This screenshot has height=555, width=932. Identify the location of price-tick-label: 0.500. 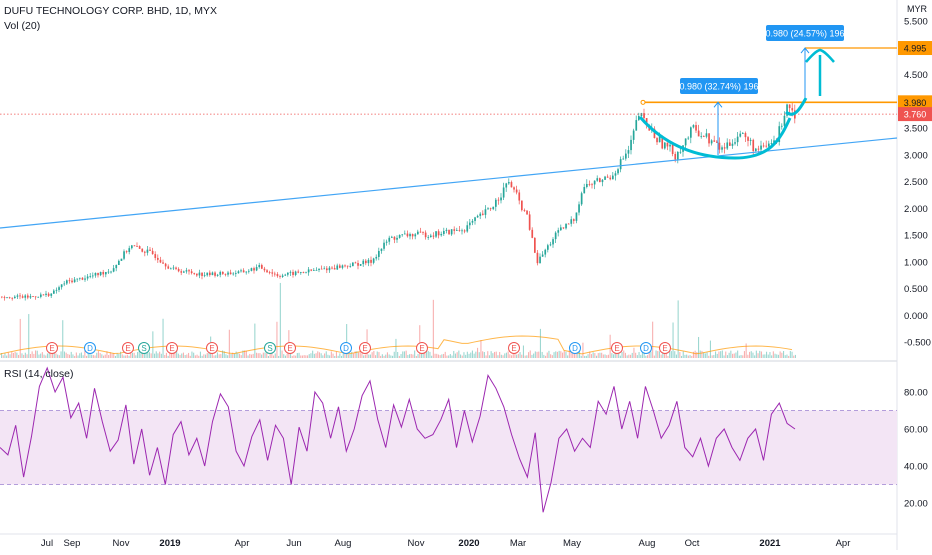
(916, 289).